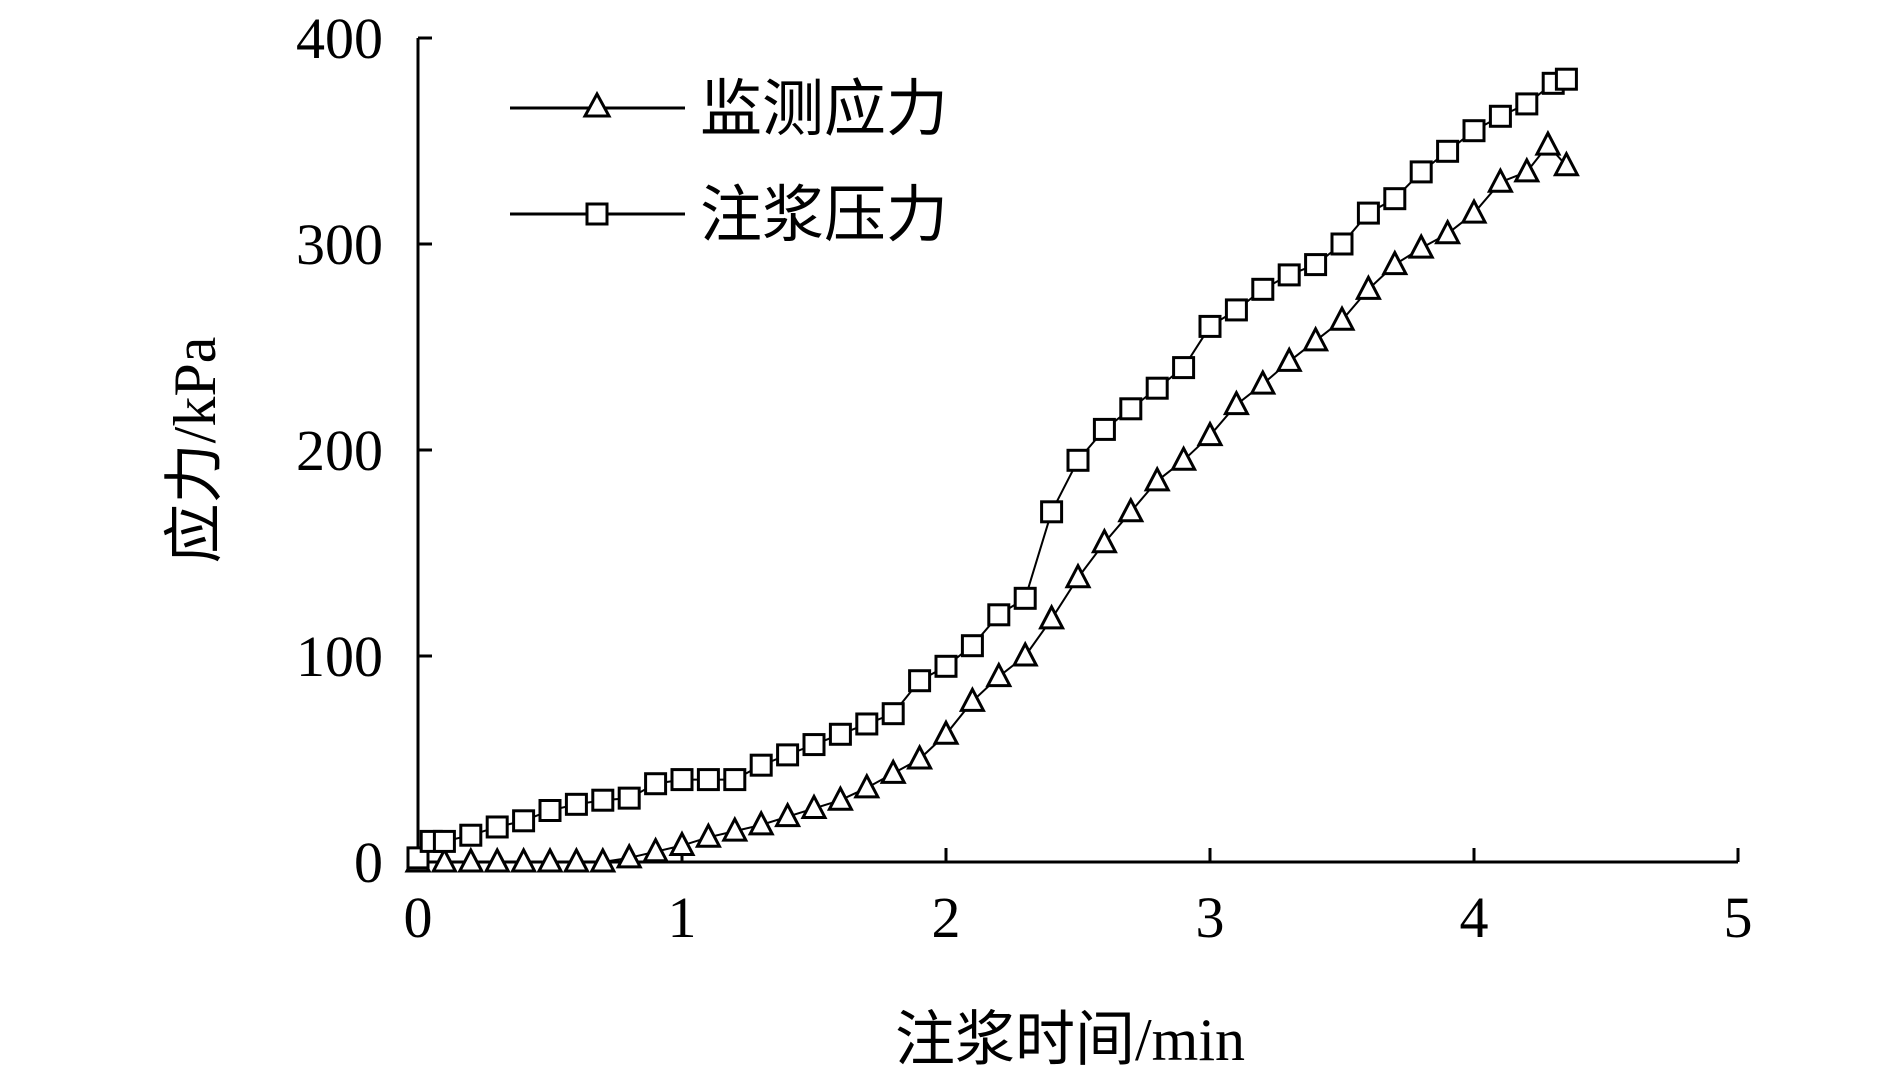 This screenshot has width=1890, height=1075. Describe the element at coordinates (824, 110) in the screenshot. I see `legend-label-monitoring-stress: 监测应力` at that location.